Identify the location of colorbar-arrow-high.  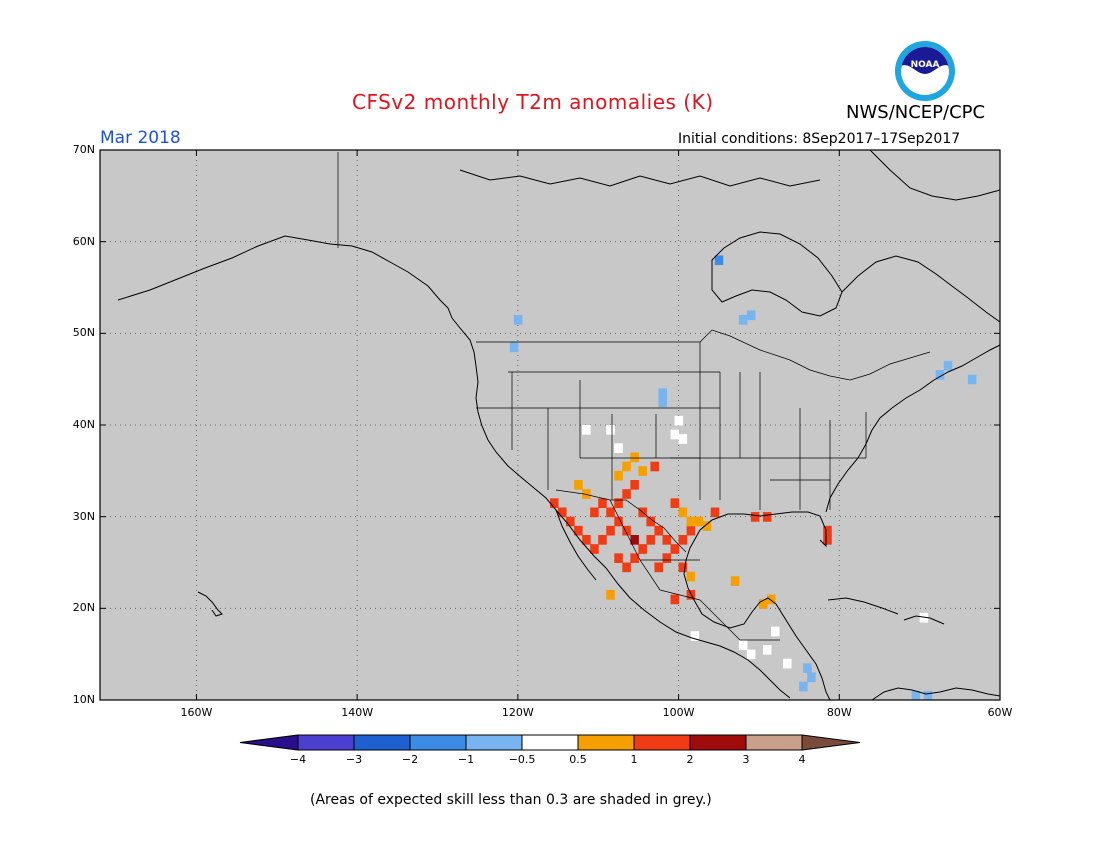
(831, 742).